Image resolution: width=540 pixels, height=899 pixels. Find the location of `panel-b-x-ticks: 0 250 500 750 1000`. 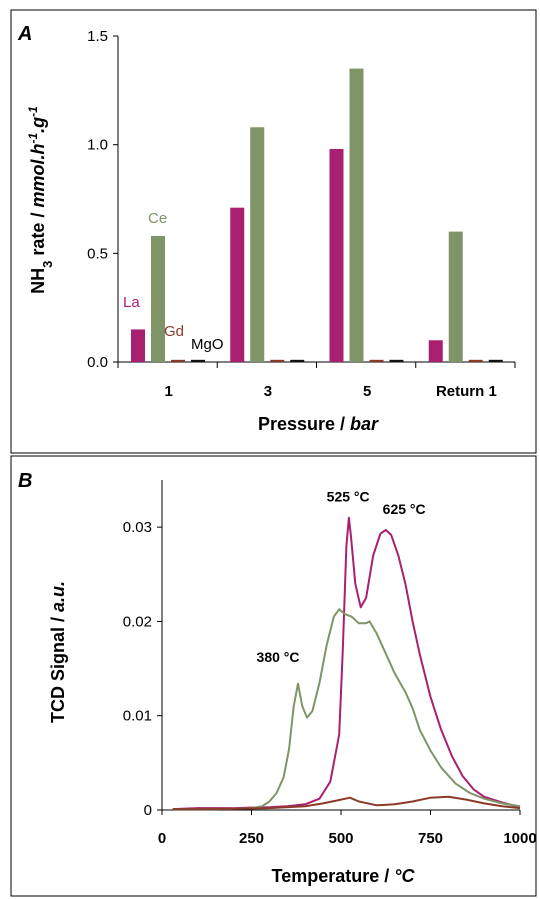

panel-b-x-ticks: 0 250 500 750 1000 is located at coordinates (347, 828).